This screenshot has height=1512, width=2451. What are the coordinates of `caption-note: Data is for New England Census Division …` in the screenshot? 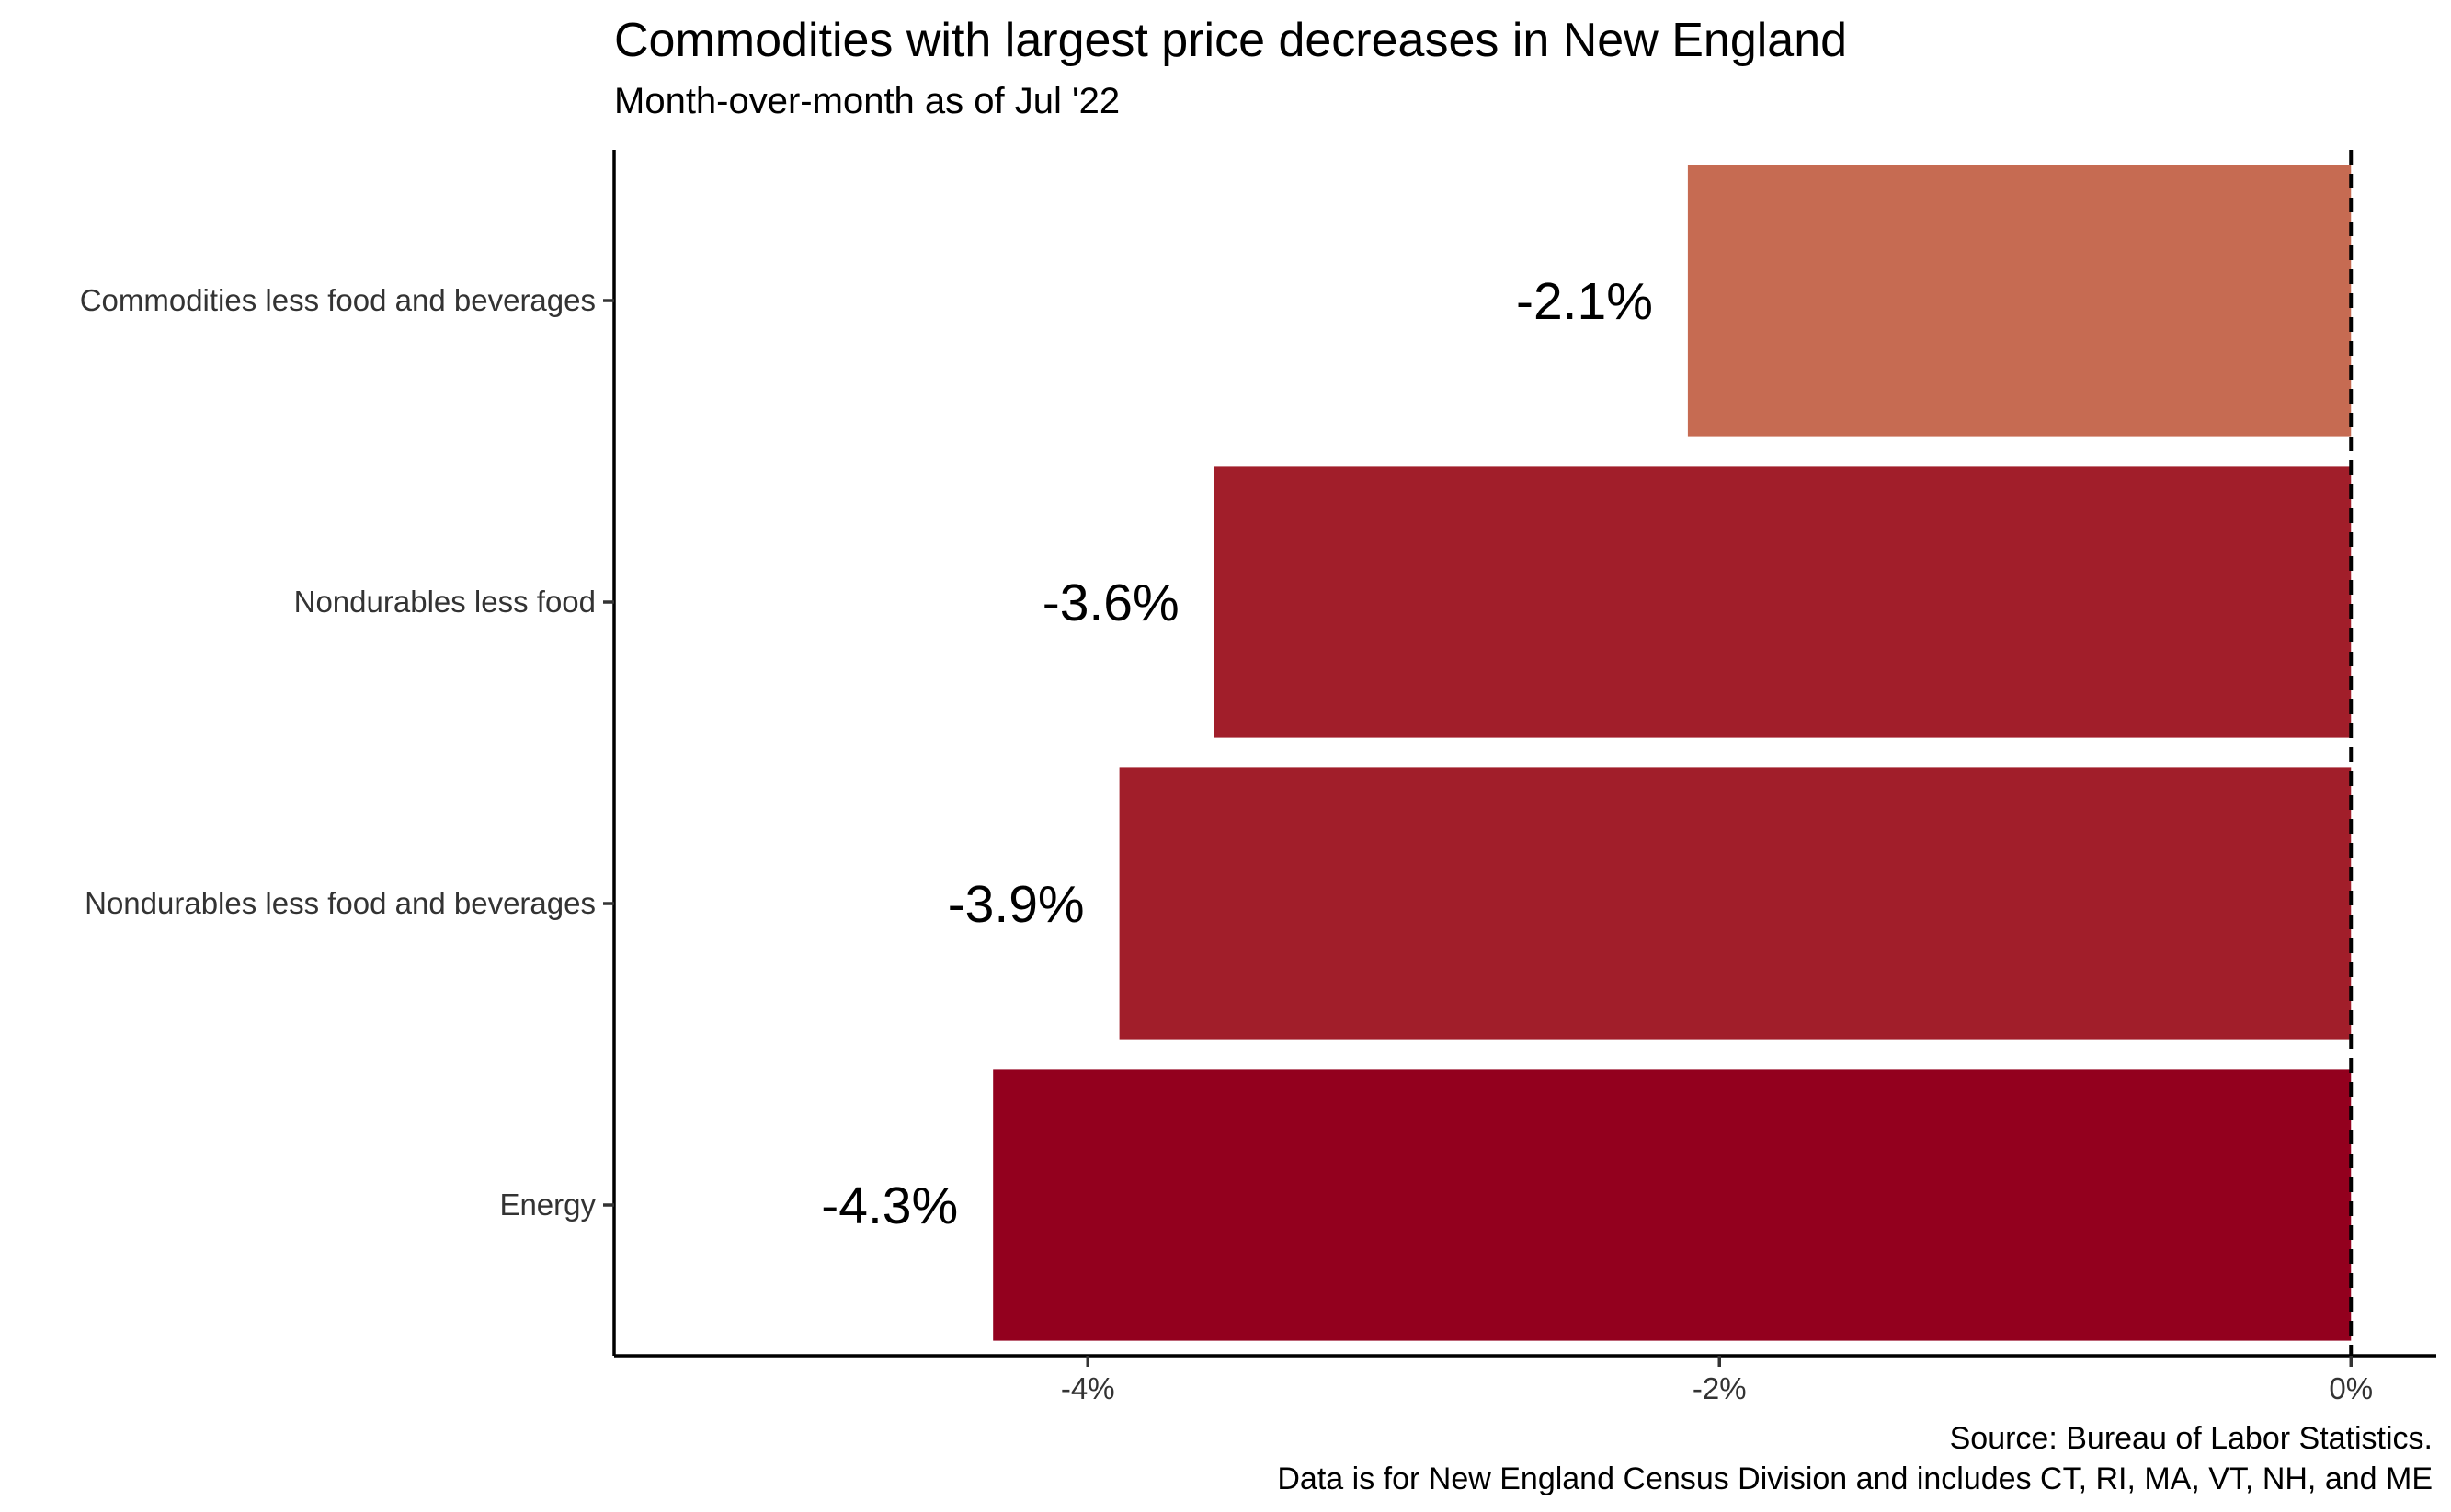 It's located at (1855, 1479).